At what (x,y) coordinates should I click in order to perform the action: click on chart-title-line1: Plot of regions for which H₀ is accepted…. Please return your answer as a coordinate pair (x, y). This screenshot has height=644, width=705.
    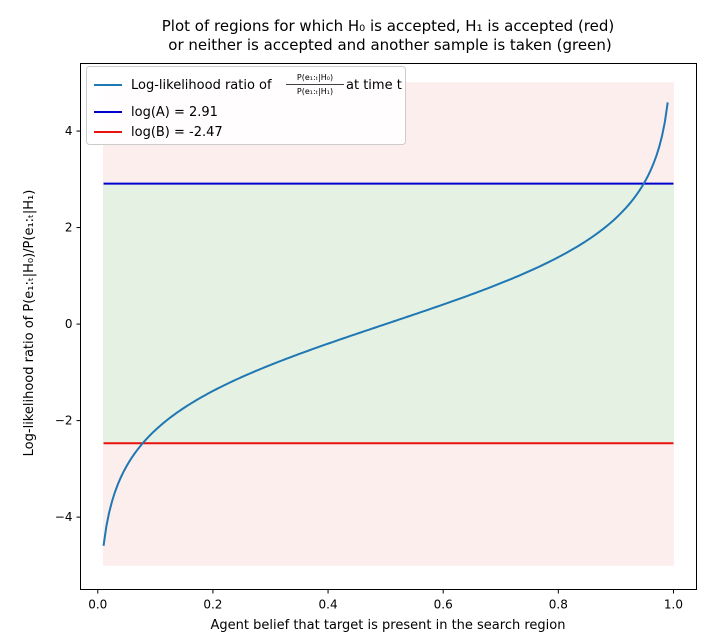
    Looking at the image, I should click on (388, 26).